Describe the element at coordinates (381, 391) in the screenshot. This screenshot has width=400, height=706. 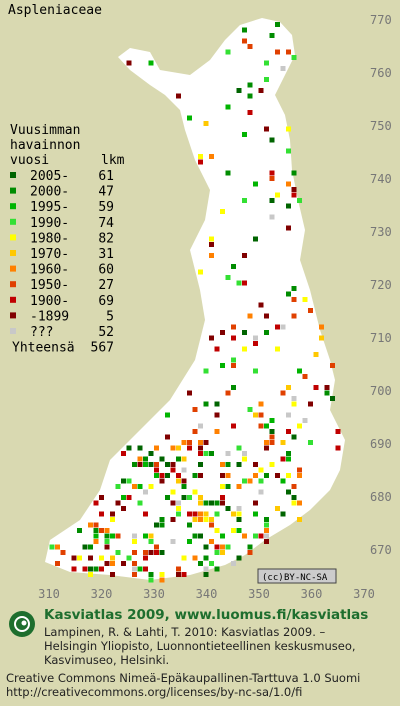
I see `y-tick-label: 700` at that location.